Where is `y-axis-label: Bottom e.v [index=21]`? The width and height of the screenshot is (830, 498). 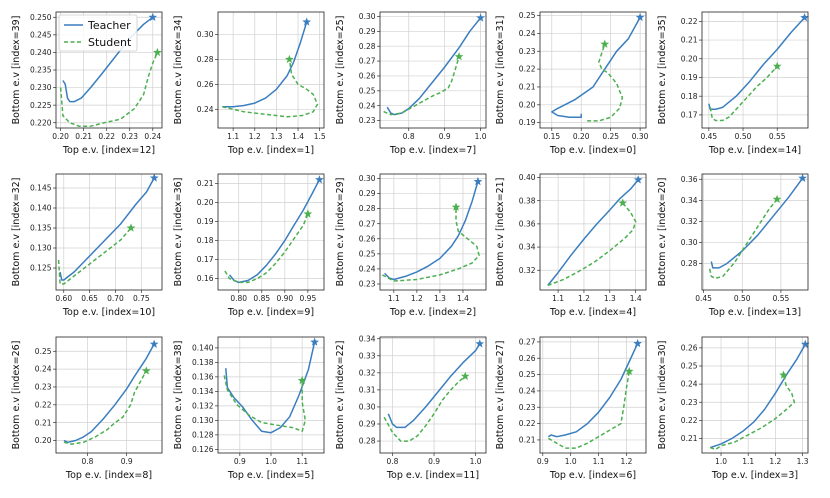 y-axis-label: Bottom e.v [index=21] is located at coordinates (500, 232).